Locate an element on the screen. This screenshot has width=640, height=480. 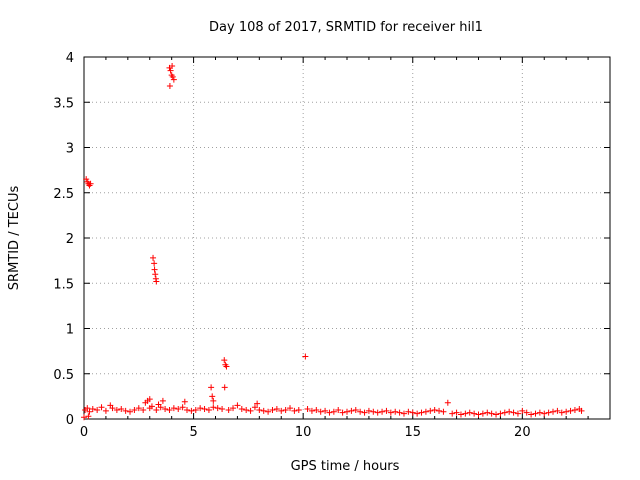
x-tick-label: 20 is located at coordinates (522, 432).